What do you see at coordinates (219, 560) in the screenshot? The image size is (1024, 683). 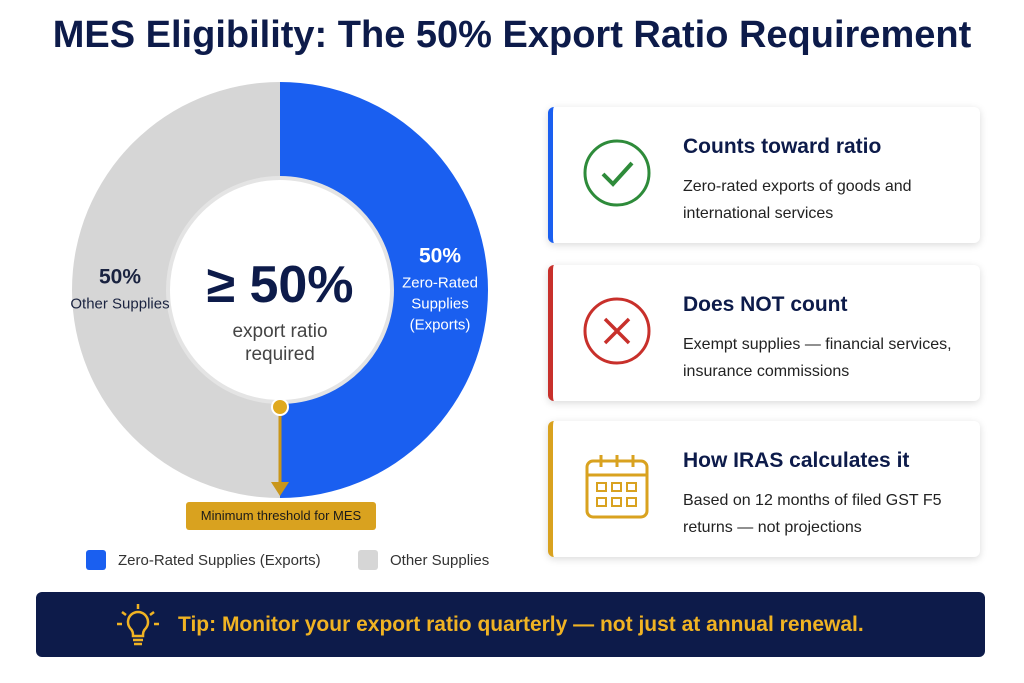 I see `legend-label: Zero-Rated Supplies (Exports)` at bounding box center [219, 560].